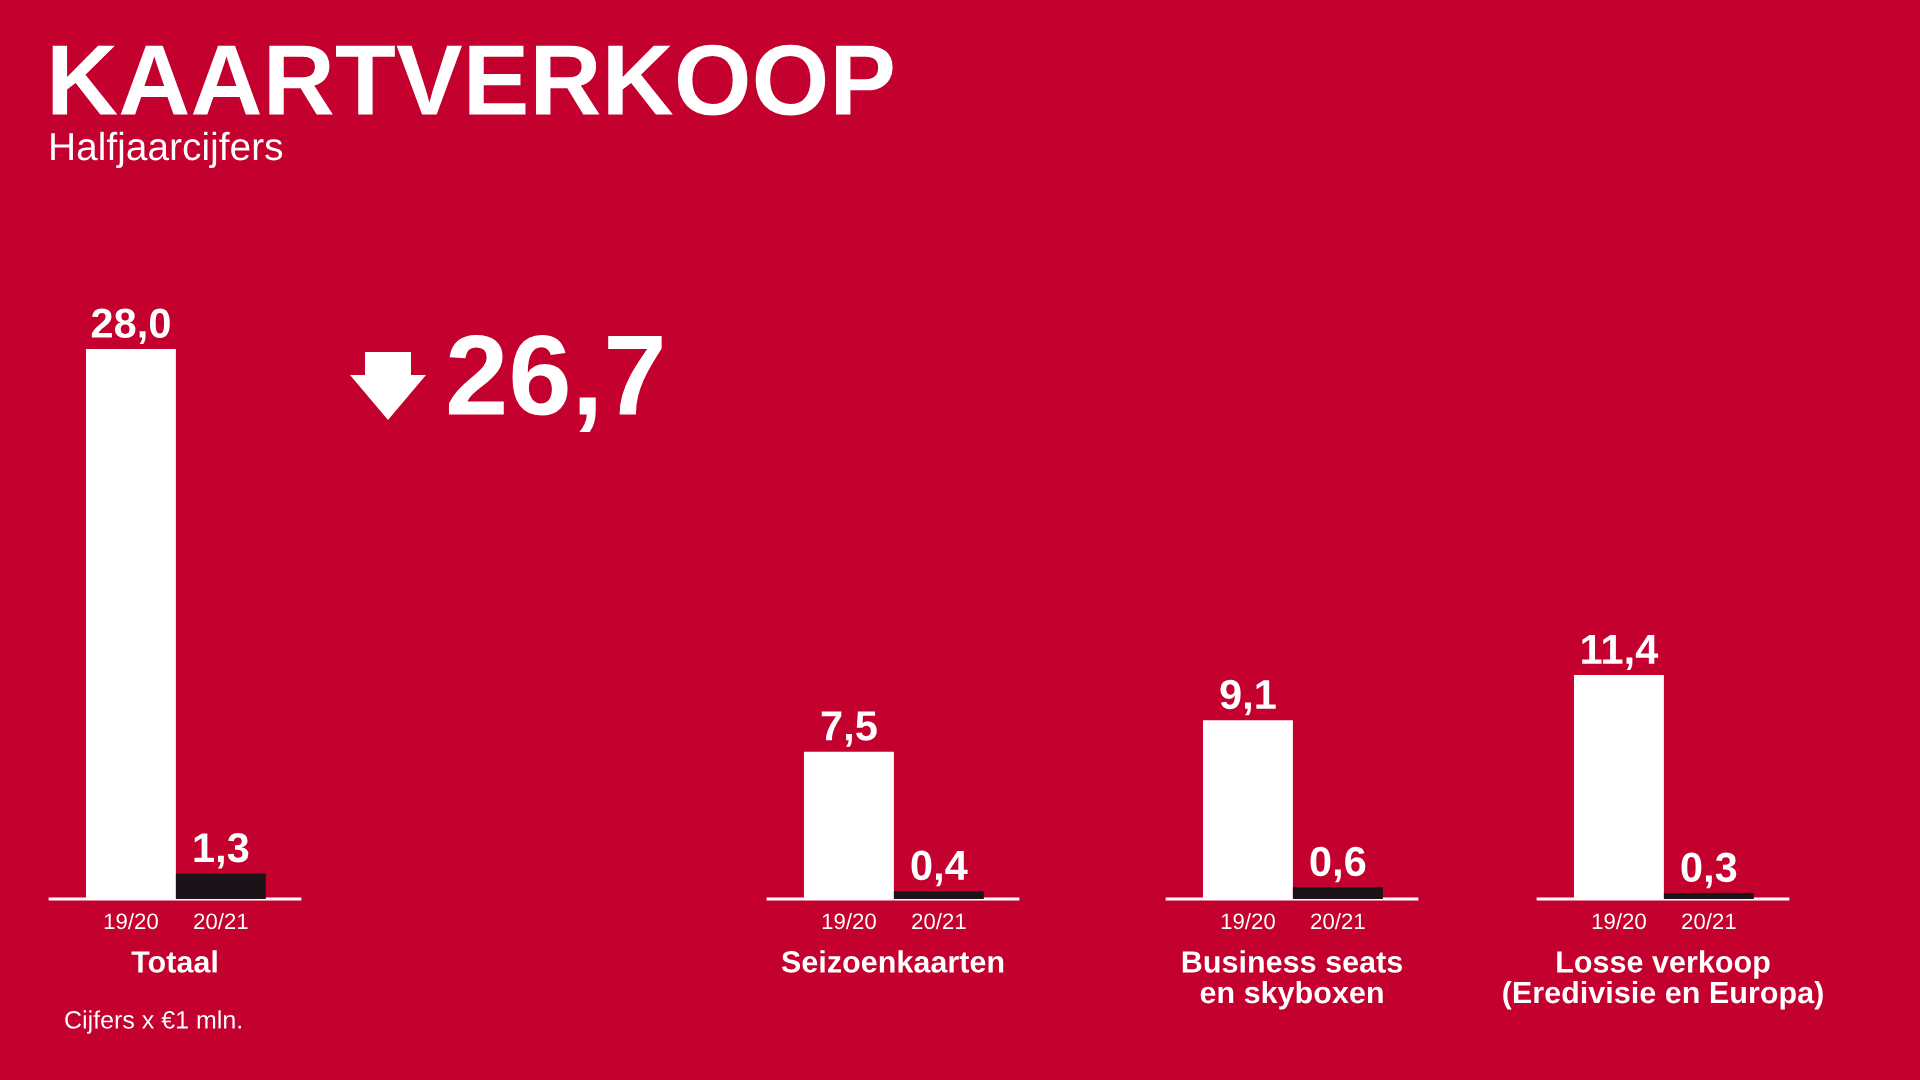  I want to click on data-label: 7,5, so click(849, 729).